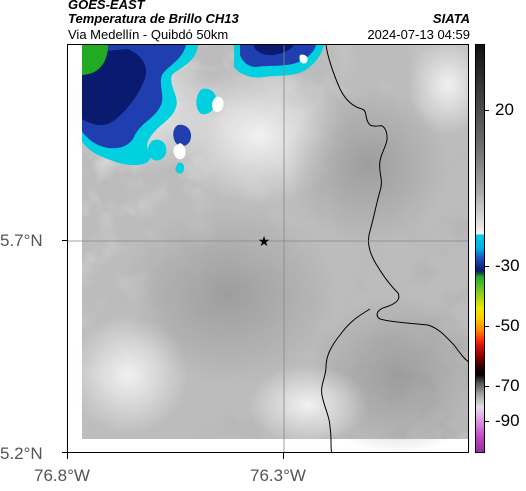  I want to click on colorbar-label-neg30: -30, so click(507, 265).